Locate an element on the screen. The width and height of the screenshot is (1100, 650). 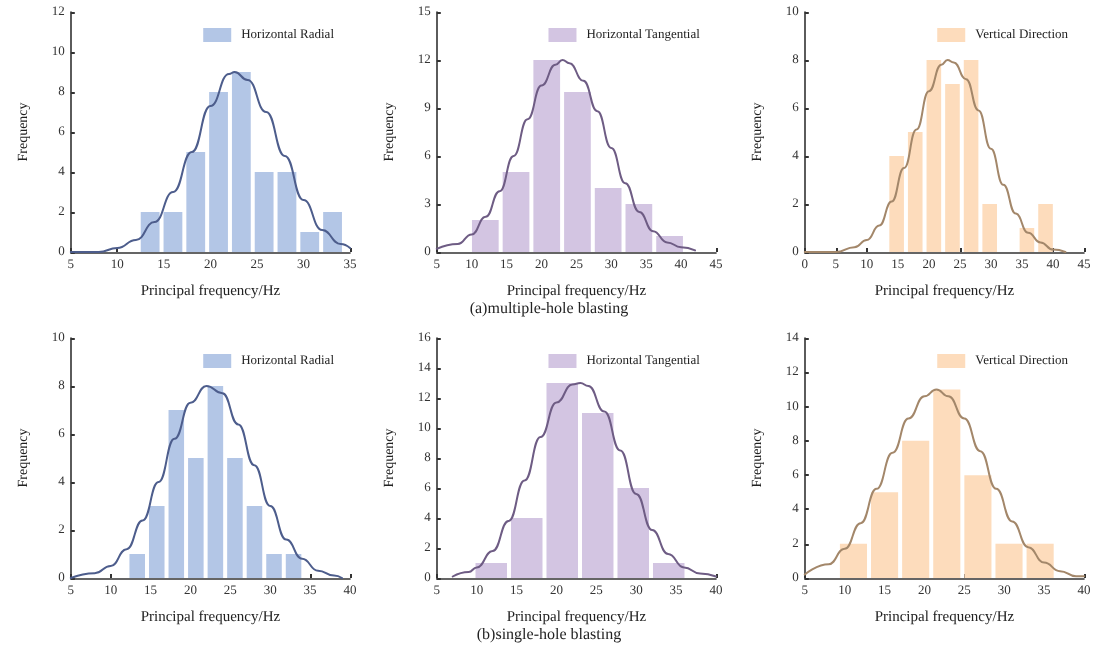
text: (a)multiple-hole blasting is located at coordinates (549, 308).